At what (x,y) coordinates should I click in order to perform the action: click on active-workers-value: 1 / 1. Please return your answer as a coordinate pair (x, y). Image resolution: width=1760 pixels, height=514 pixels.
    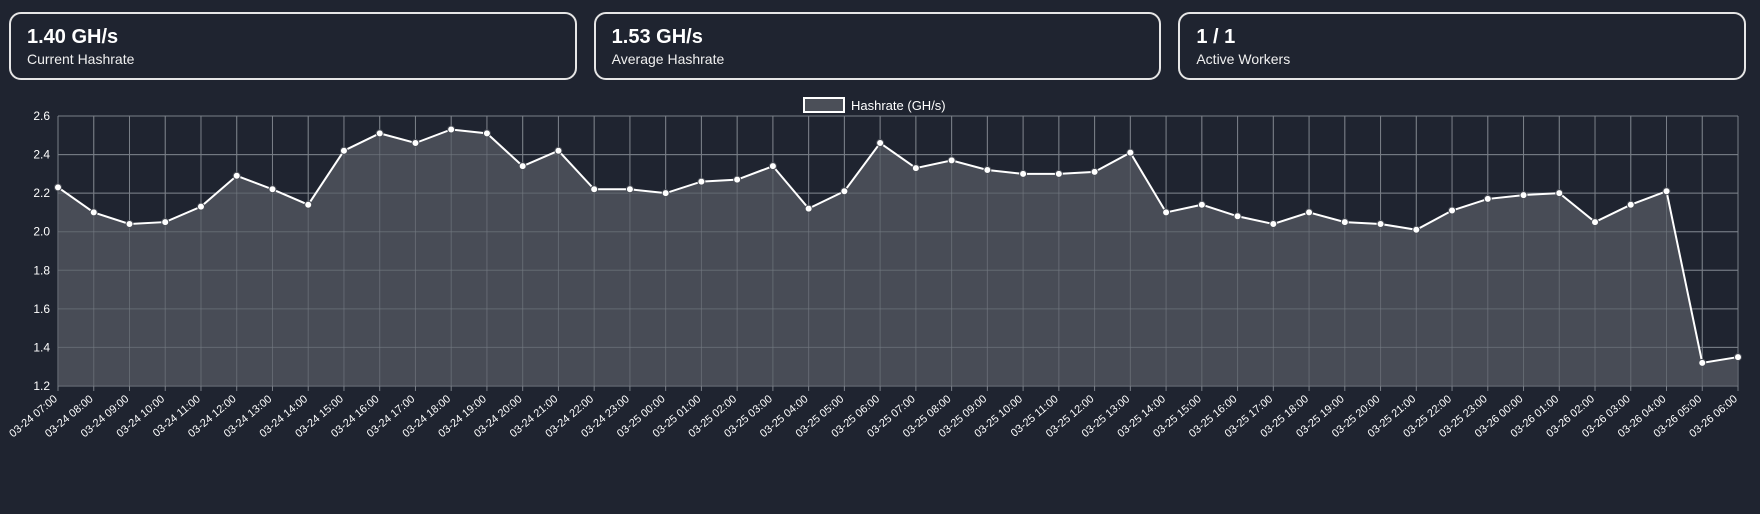
    Looking at the image, I should click on (1216, 37).